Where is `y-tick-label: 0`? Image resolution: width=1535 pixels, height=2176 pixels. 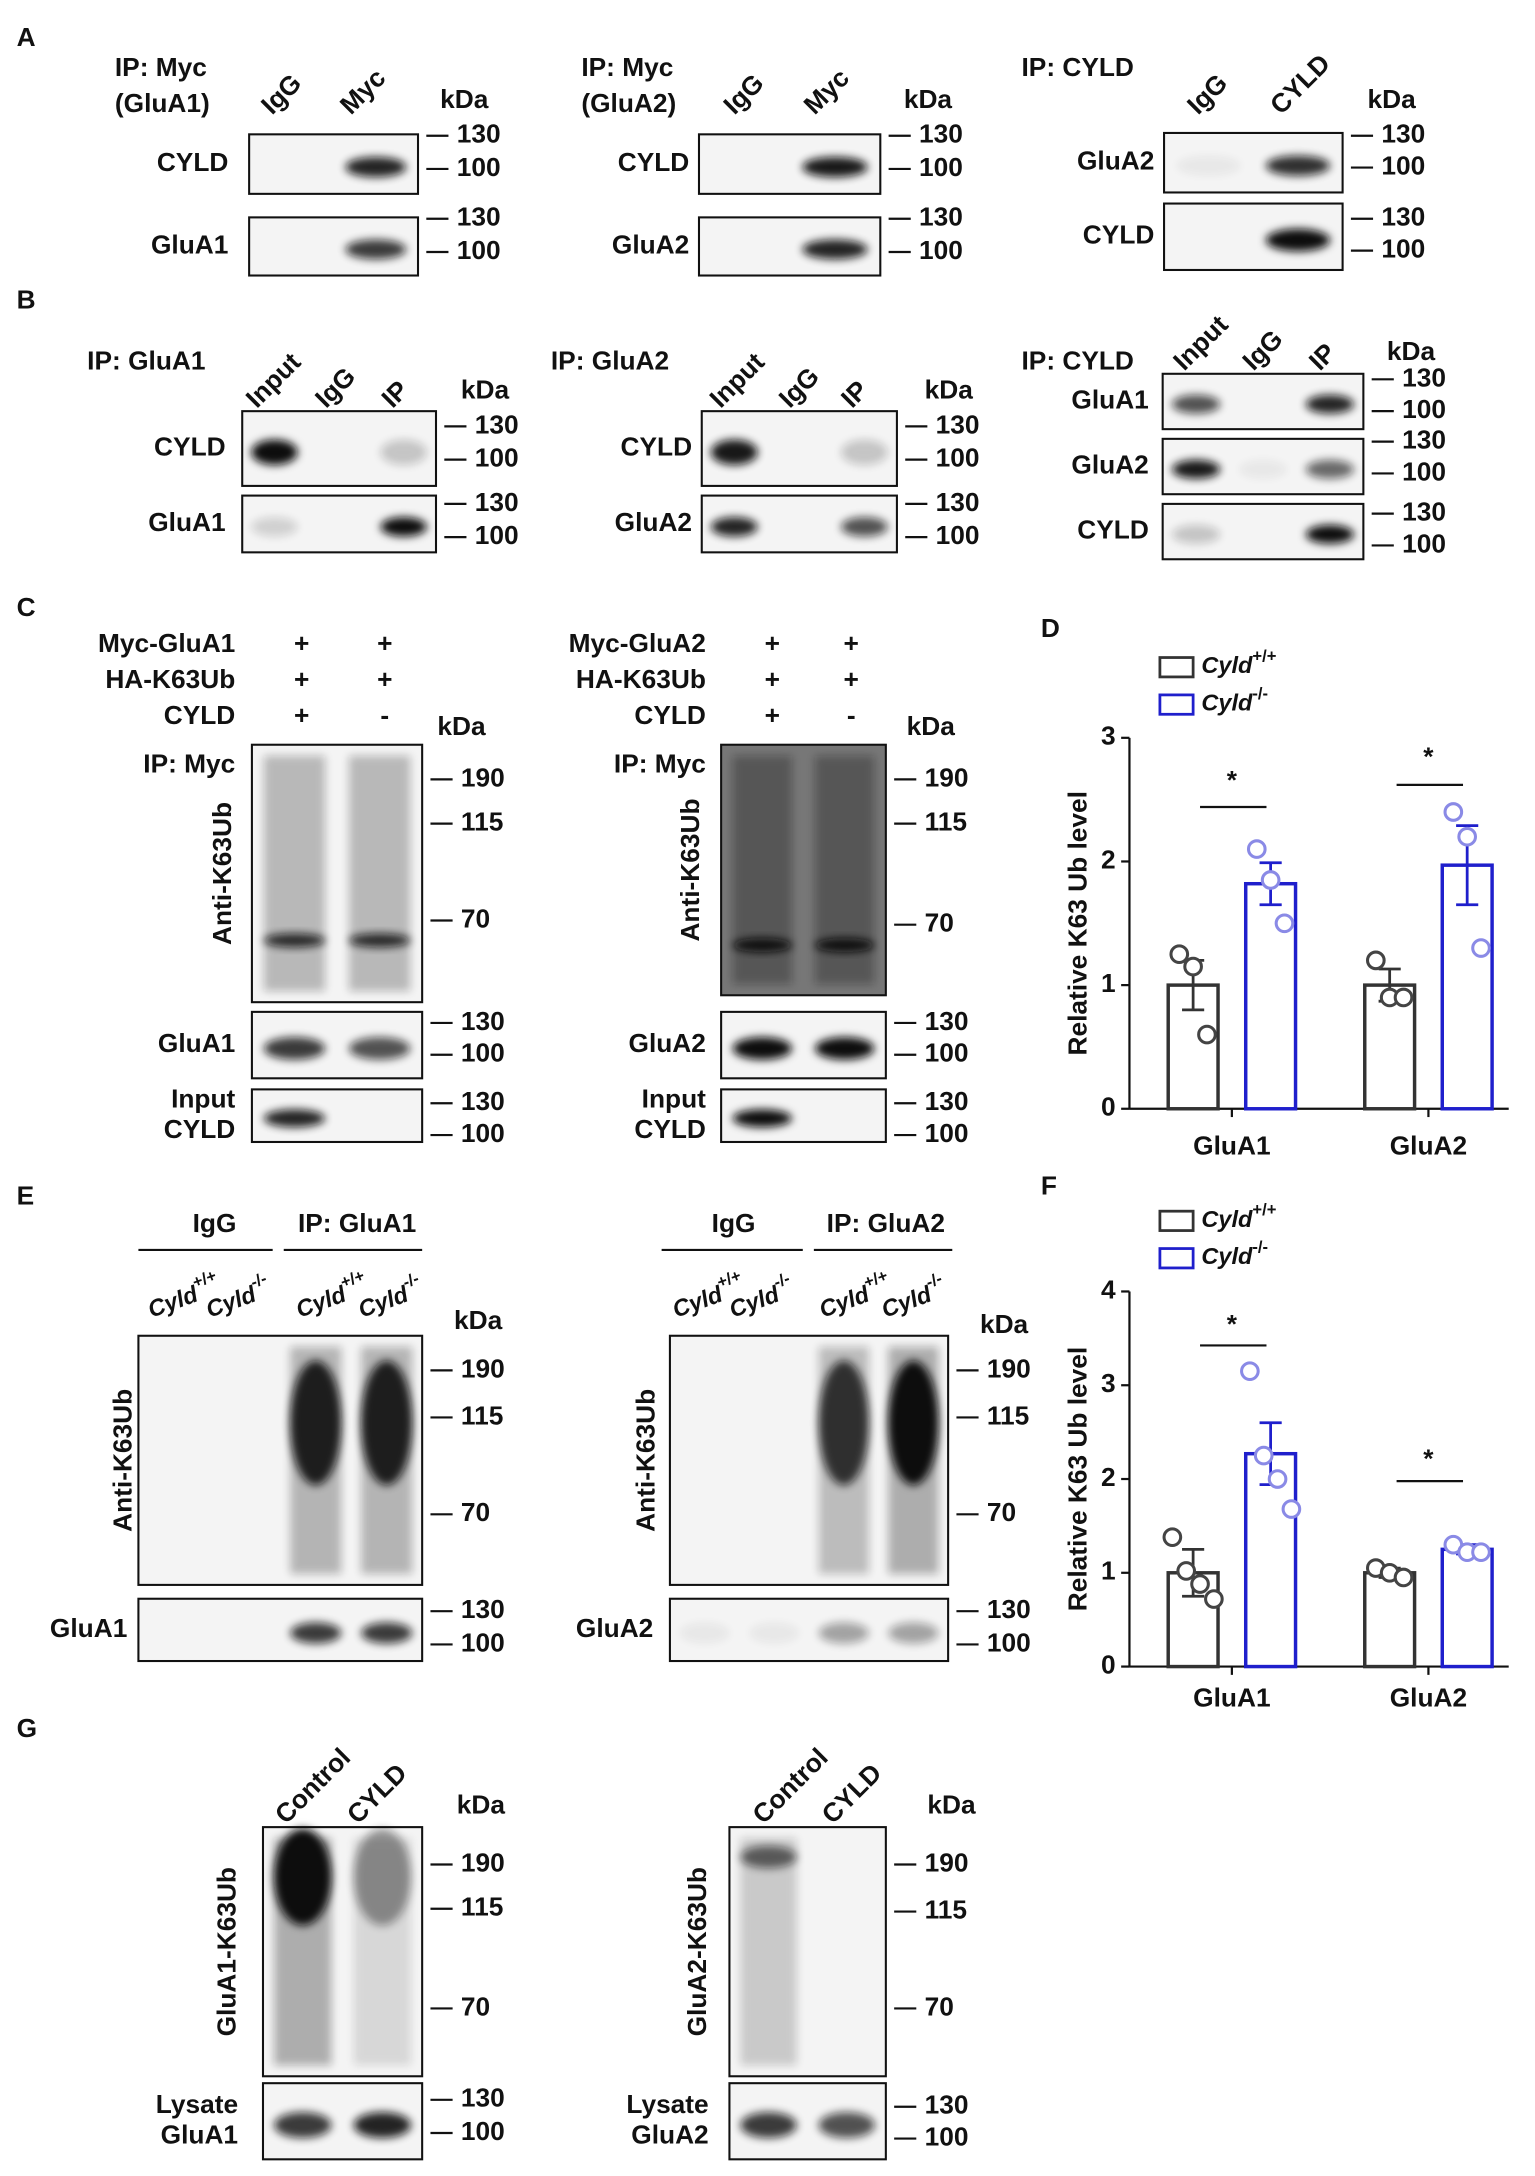 y-tick-label: 0 is located at coordinates (1108, 1665).